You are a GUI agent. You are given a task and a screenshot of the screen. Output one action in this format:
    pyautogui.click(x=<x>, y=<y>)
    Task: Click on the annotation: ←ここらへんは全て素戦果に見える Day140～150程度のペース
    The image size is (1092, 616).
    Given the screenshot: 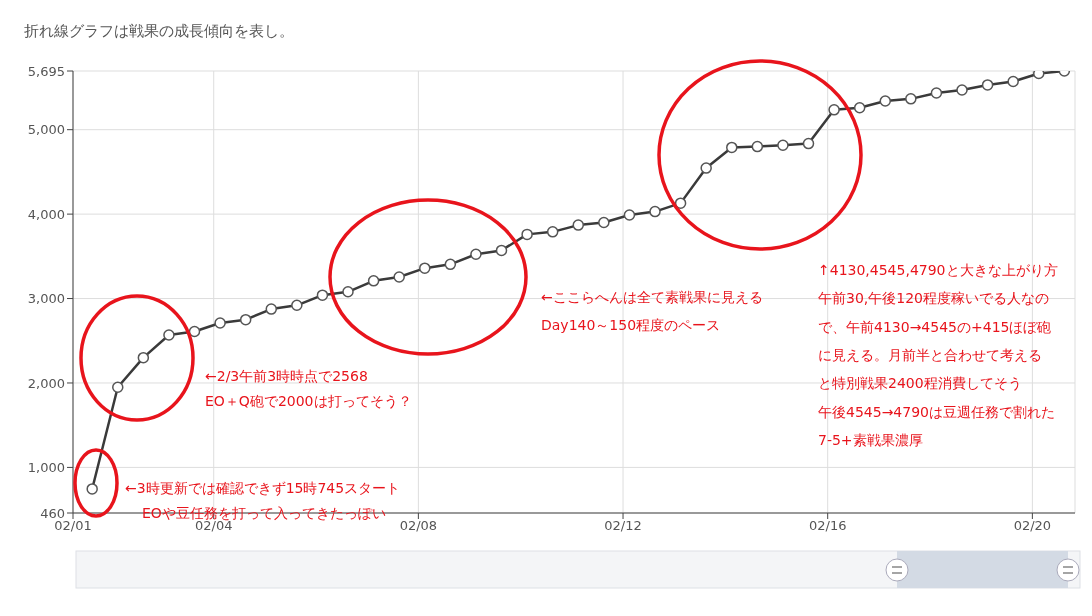 What is the action you would take?
    pyautogui.click(x=652, y=311)
    